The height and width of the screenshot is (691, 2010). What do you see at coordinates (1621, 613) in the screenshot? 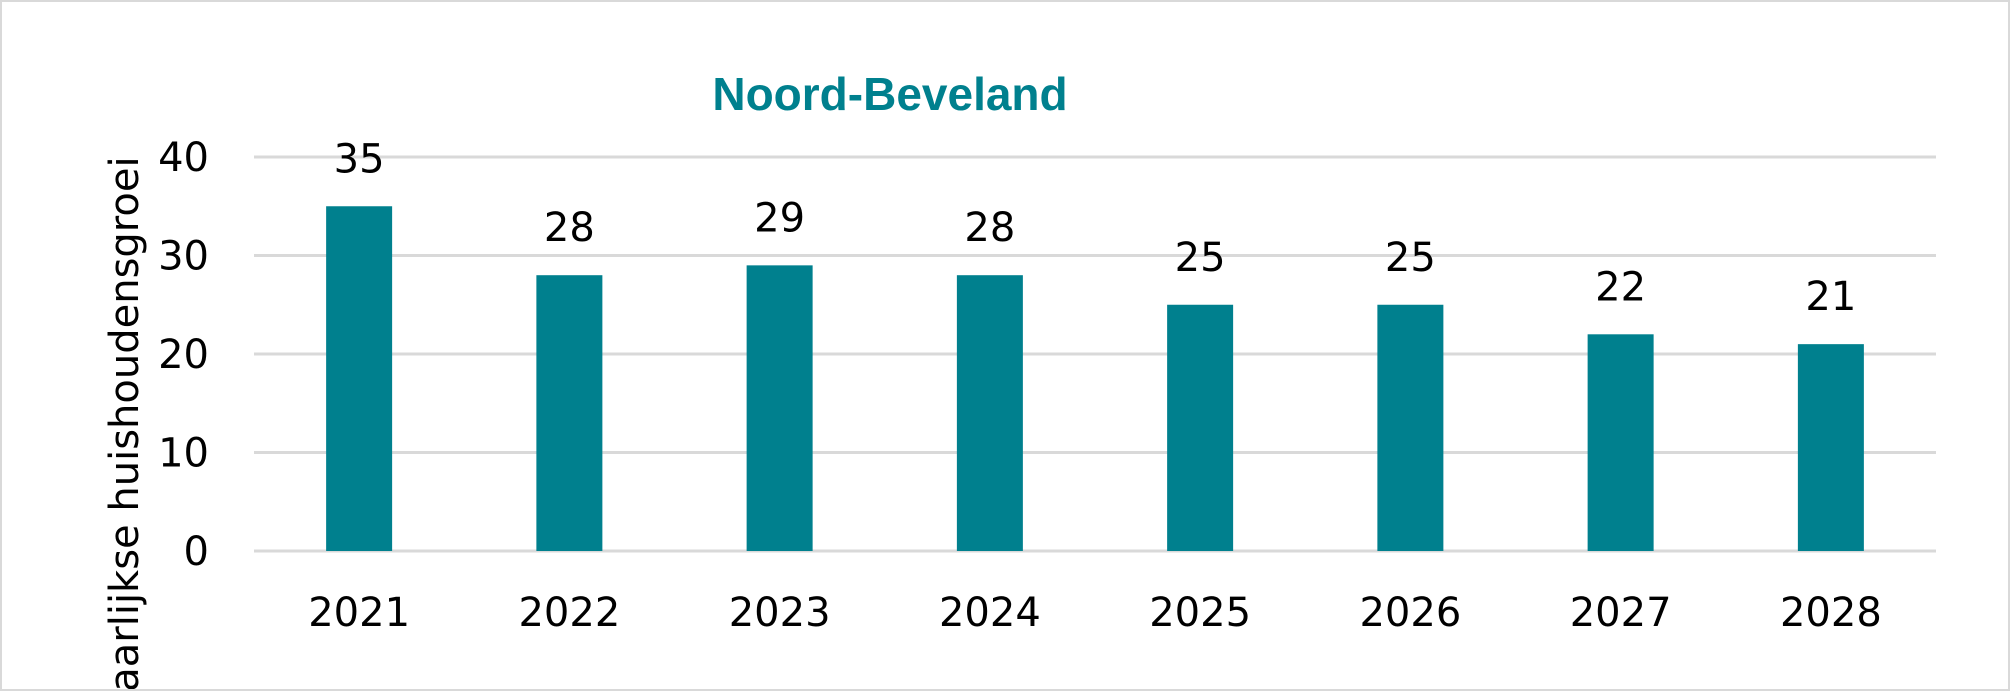
I see `x-tick-label: 2027` at bounding box center [1621, 613].